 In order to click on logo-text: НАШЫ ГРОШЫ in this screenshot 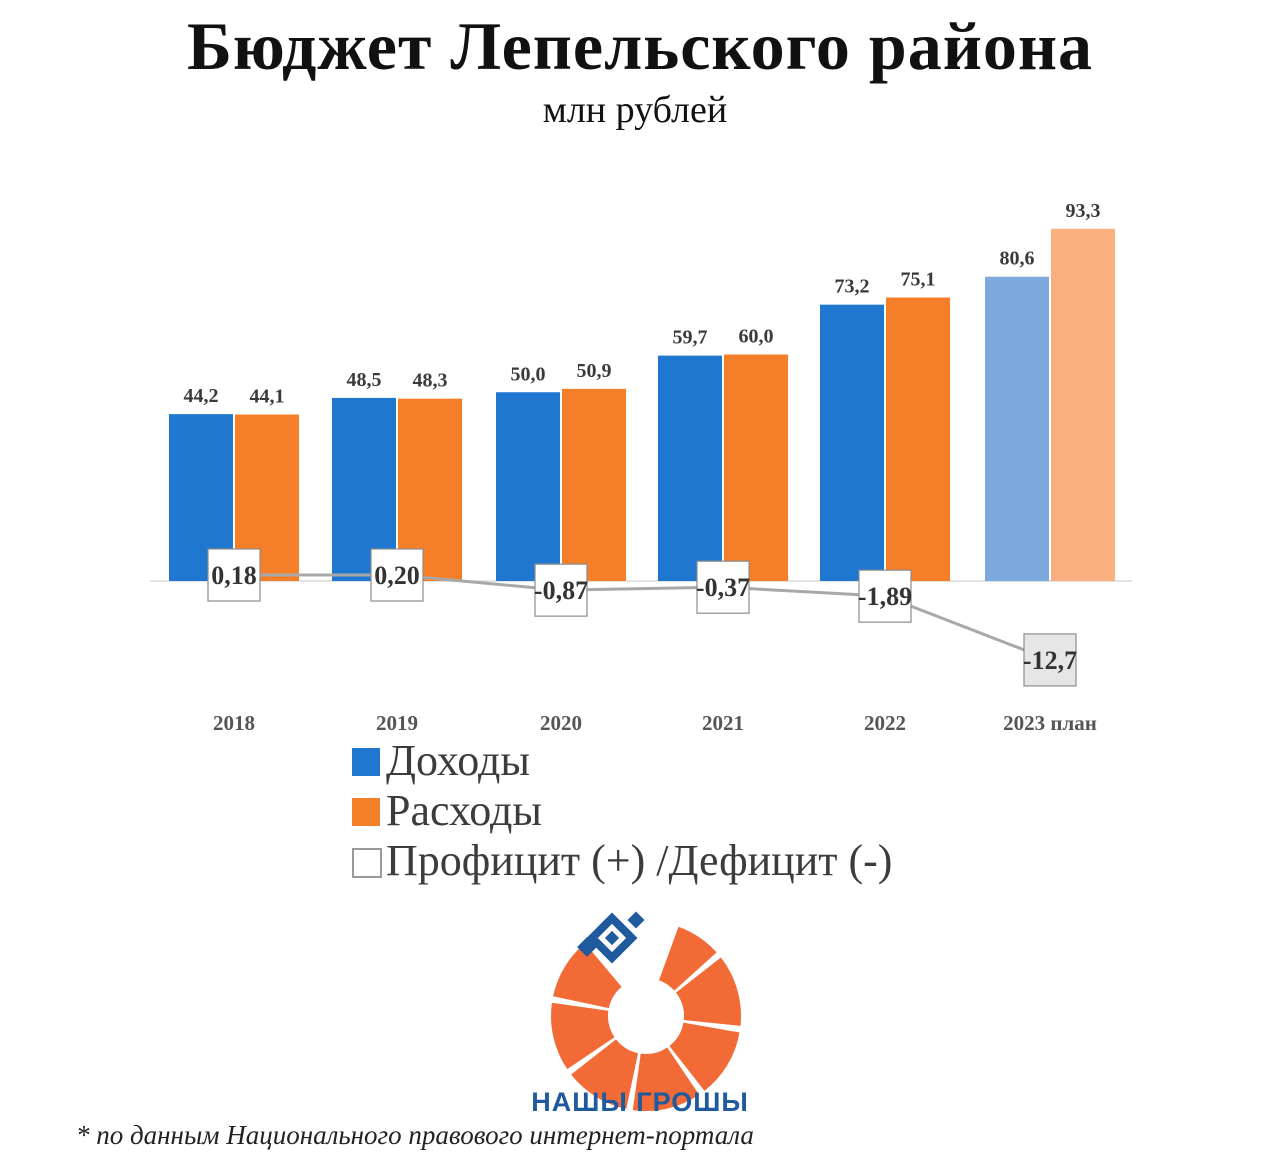, I will do `click(640, 1102)`.